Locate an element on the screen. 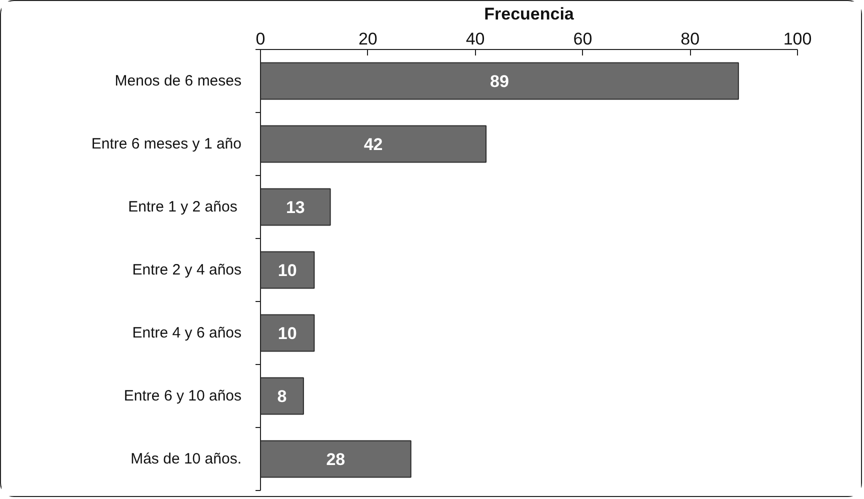  x-axis-title: Frecuencia is located at coordinates (529, 14).